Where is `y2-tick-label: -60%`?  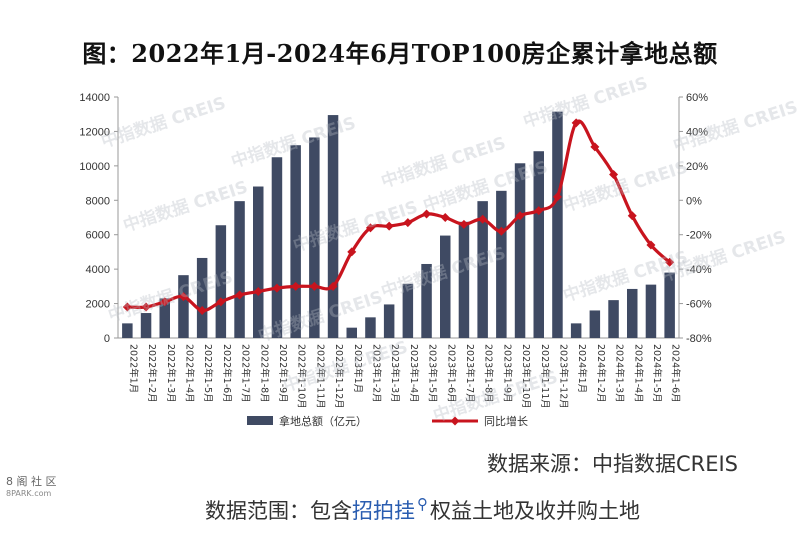
y2-tick-label: -60% is located at coordinates (699, 305).